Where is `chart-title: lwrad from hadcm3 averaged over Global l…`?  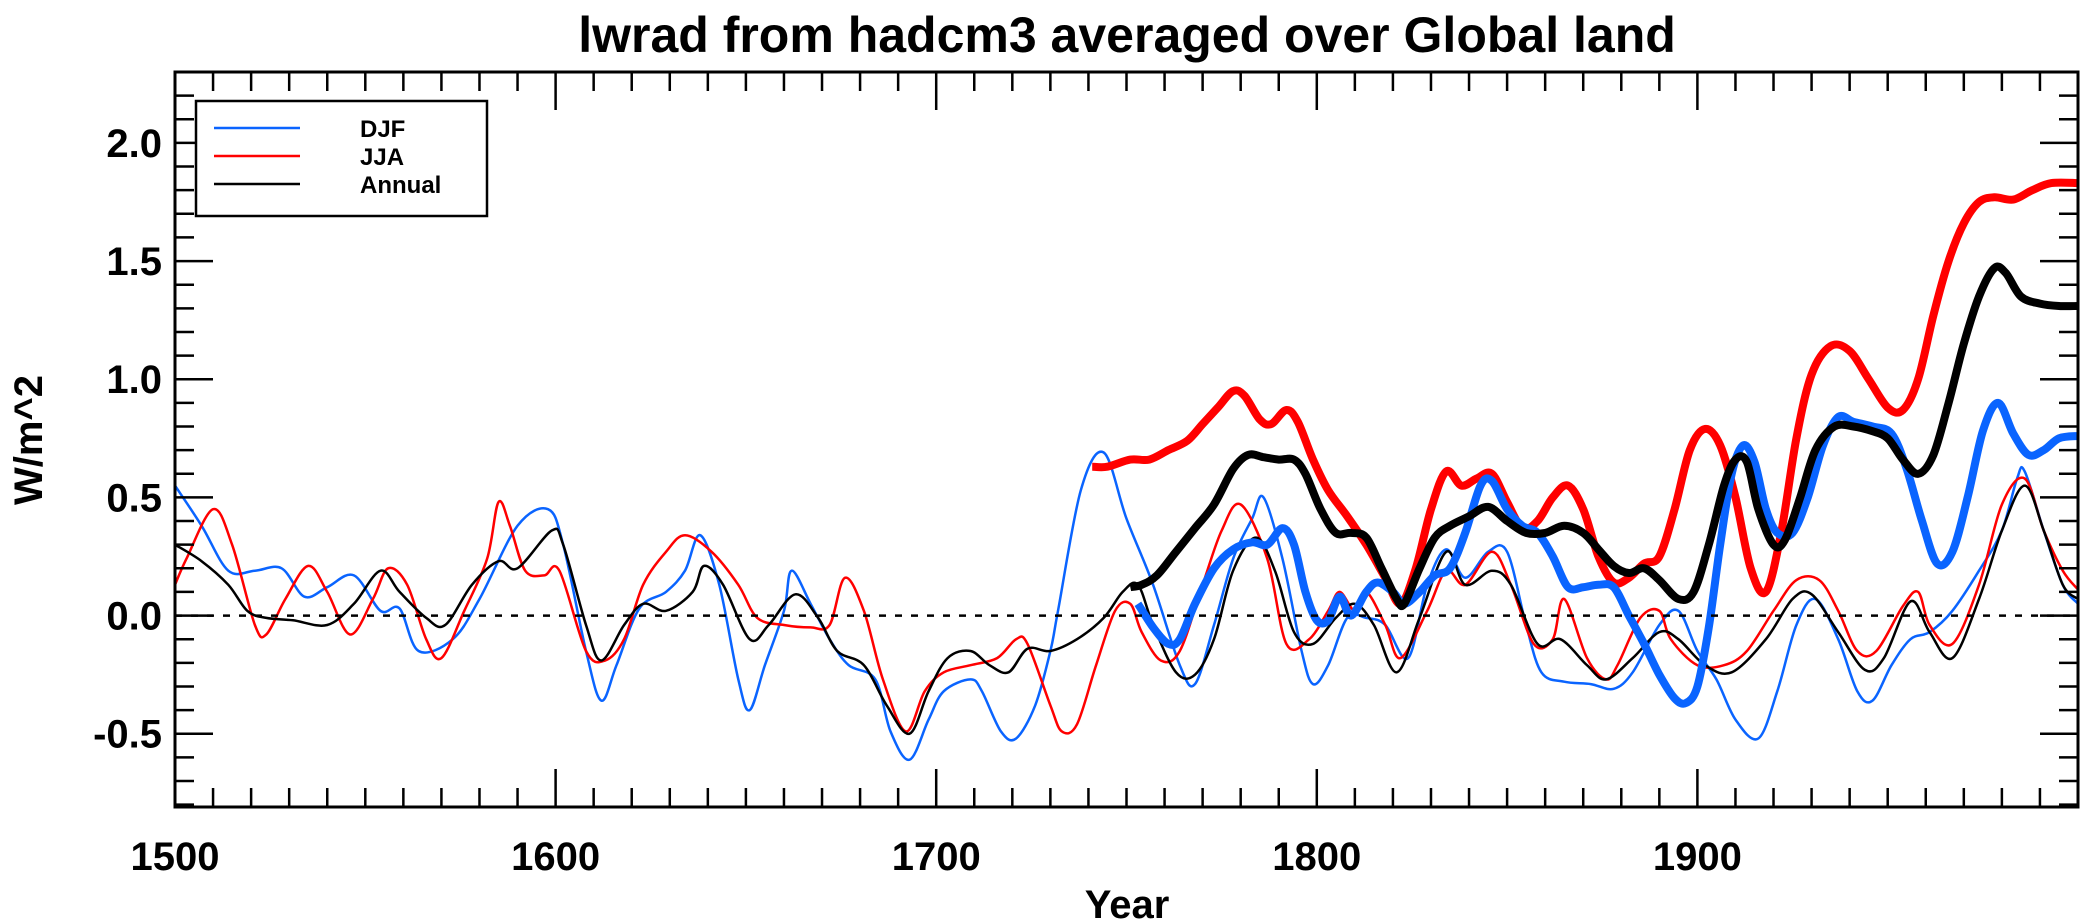
chart-title: lwrad from hadcm3 averaged over Global l… is located at coordinates (1127, 35).